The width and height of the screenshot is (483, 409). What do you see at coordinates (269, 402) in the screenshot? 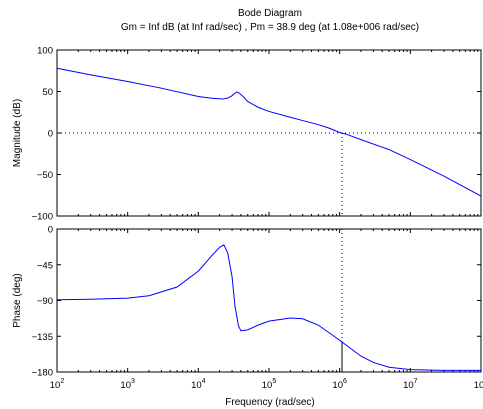
I see `x-axis-label: Frequency (rad/sec)` at bounding box center [269, 402].